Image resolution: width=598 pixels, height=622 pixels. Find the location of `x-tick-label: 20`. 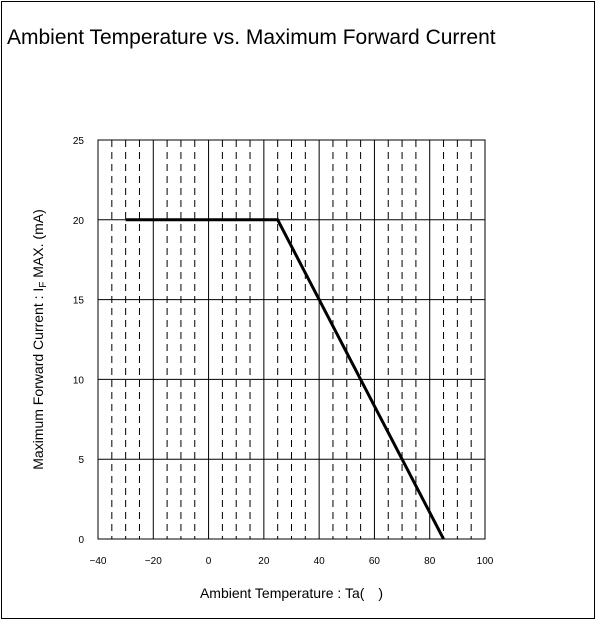

x-tick-label: 20 is located at coordinates (264, 561).